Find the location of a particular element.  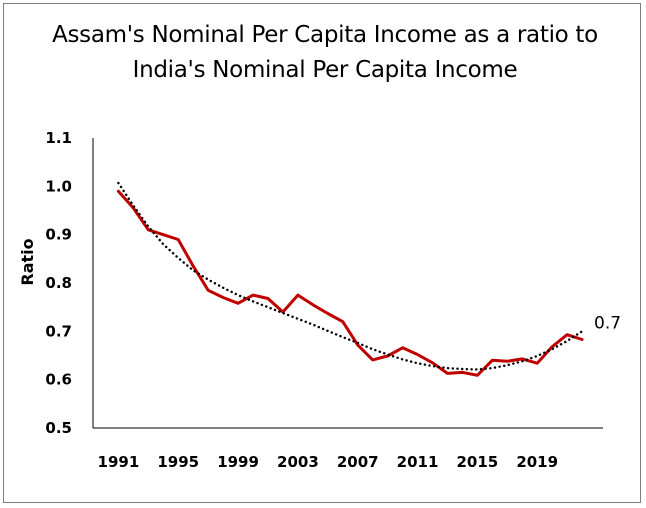

y-tick-label: 0.5 is located at coordinates (58, 428).